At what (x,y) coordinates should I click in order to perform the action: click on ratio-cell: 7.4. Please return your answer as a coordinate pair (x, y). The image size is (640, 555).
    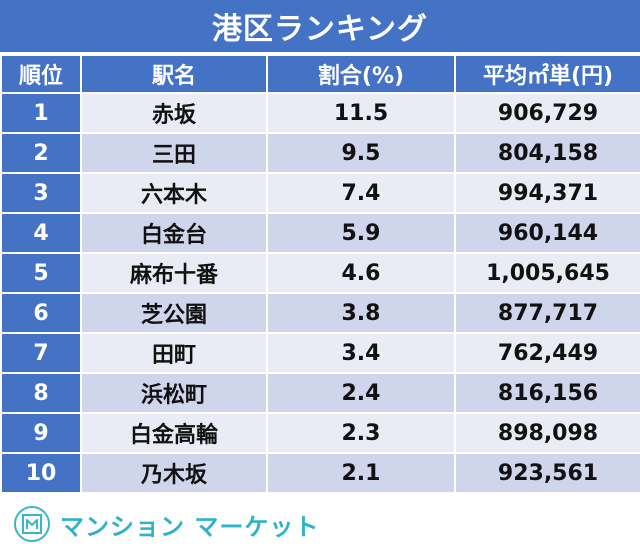
    Looking at the image, I should click on (361, 193).